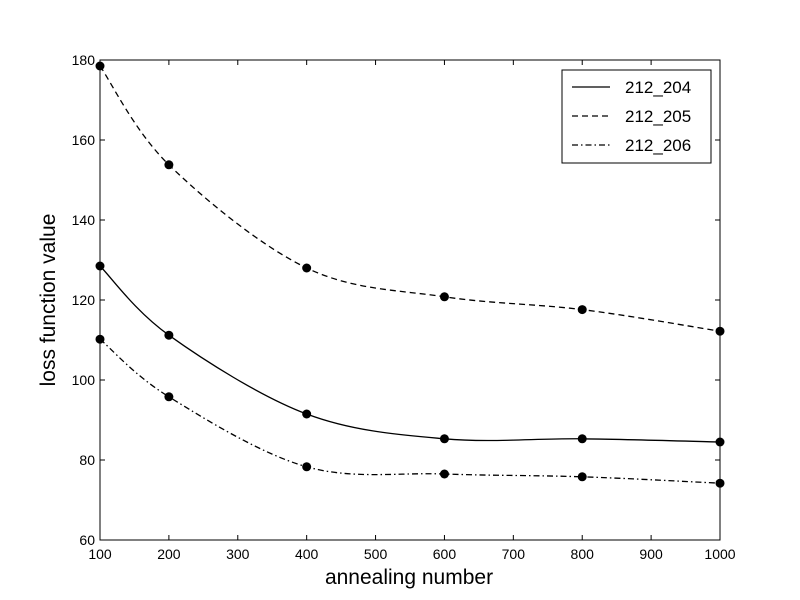 The width and height of the screenshot is (800, 600). I want to click on y-tick-label-140: 140, so click(84, 220).